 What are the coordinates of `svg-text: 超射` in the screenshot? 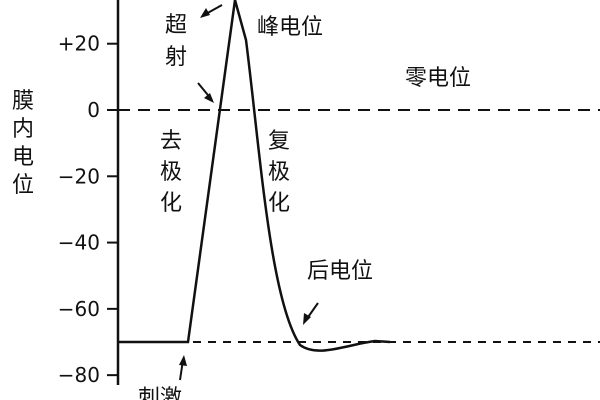 It's located at (176, 41).